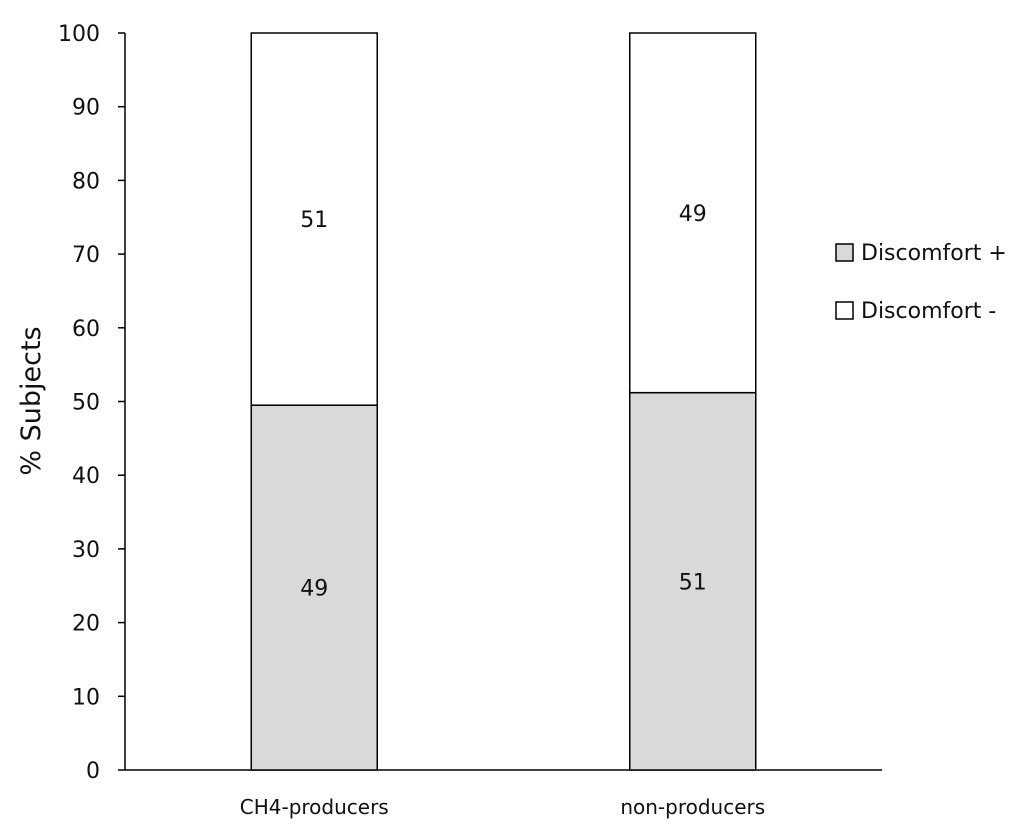 This screenshot has width=1024, height=830. I want to click on y-tick-label: 70, so click(86, 255).